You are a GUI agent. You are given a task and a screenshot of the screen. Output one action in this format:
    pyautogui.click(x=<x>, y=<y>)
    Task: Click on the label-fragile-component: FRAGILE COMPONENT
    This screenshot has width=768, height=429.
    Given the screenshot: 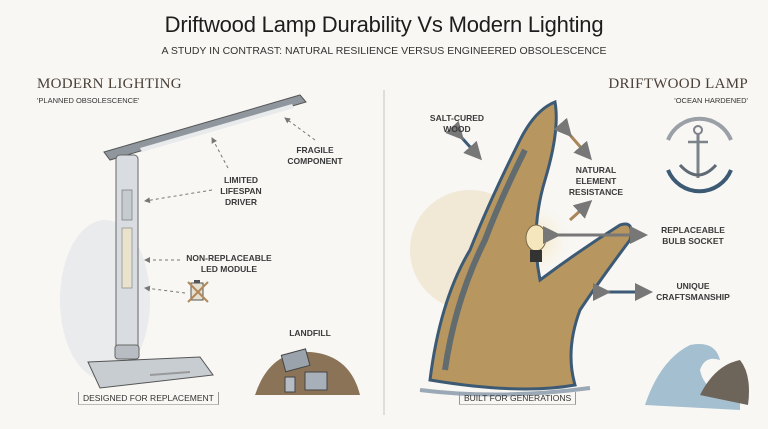 What is the action you would take?
    pyautogui.click(x=315, y=155)
    